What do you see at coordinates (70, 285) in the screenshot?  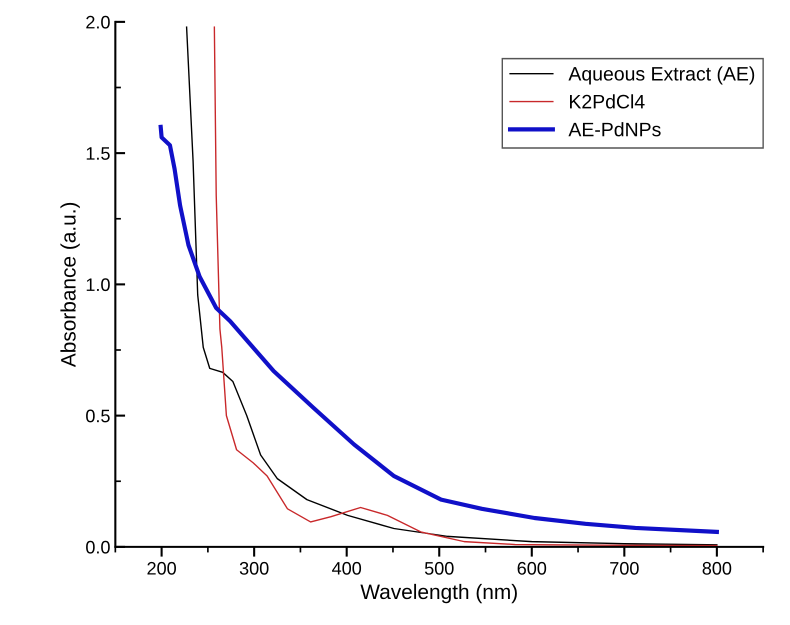 I see `y-axis-title: Absorbance (a.u.)` at bounding box center [70, 285].